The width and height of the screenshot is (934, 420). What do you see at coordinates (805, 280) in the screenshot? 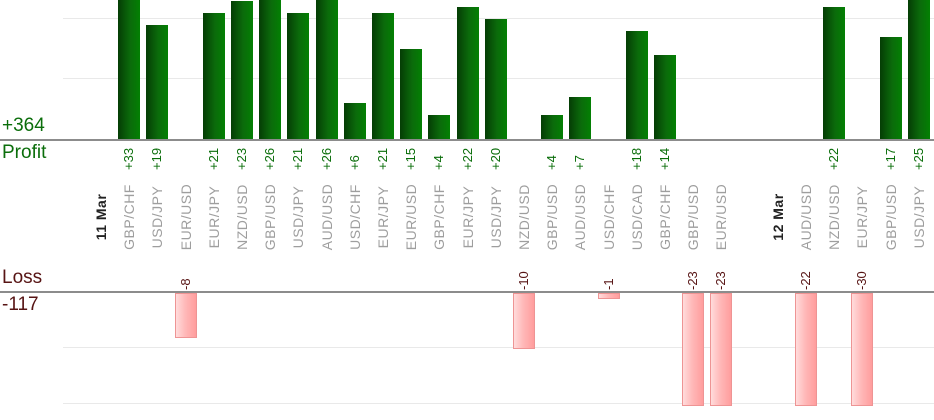
I see `loss-value-label: -22` at bounding box center [805, 280].